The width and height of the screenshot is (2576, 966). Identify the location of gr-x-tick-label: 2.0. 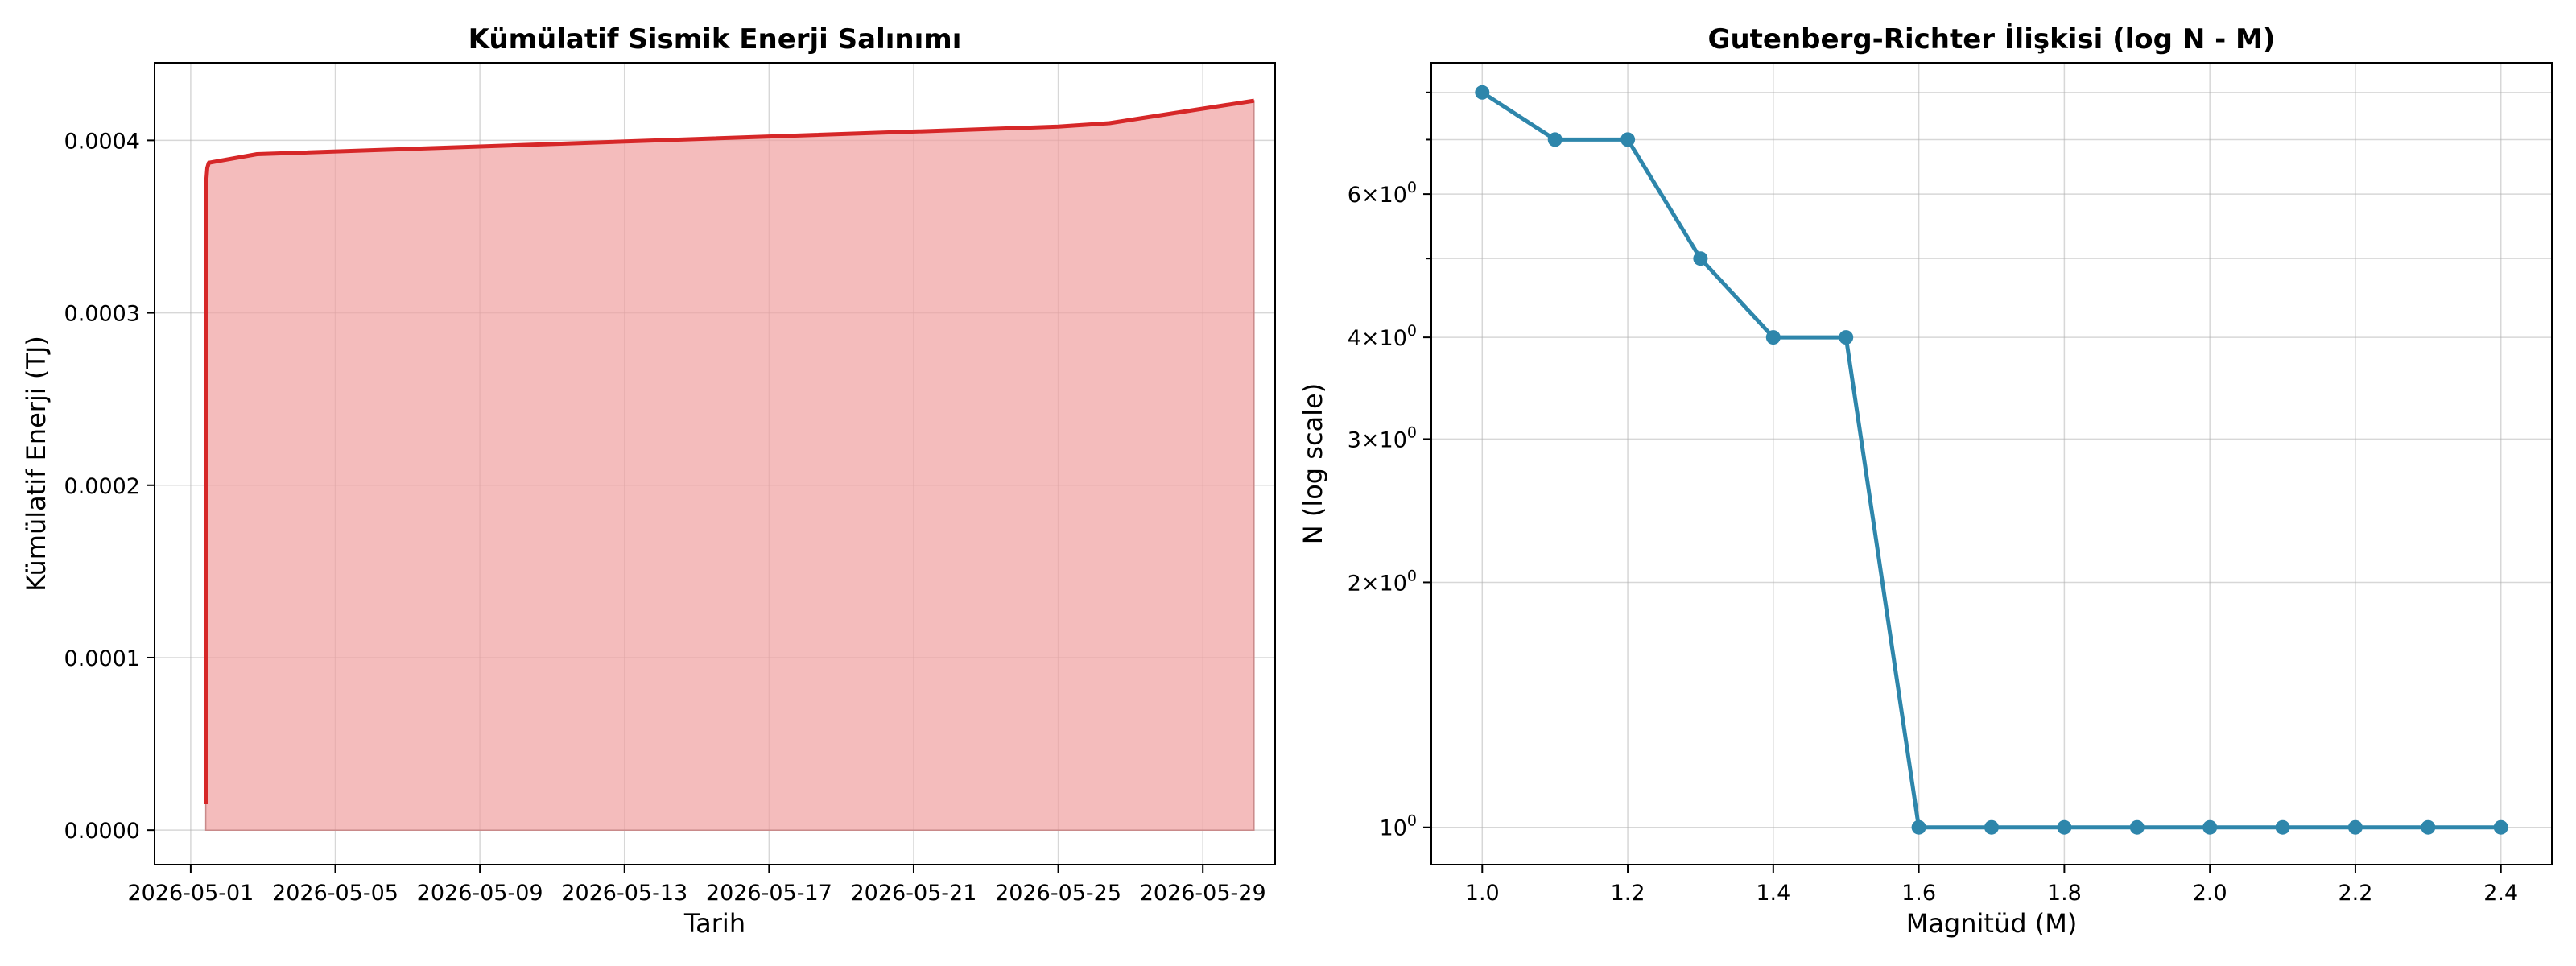
(2210, 893).